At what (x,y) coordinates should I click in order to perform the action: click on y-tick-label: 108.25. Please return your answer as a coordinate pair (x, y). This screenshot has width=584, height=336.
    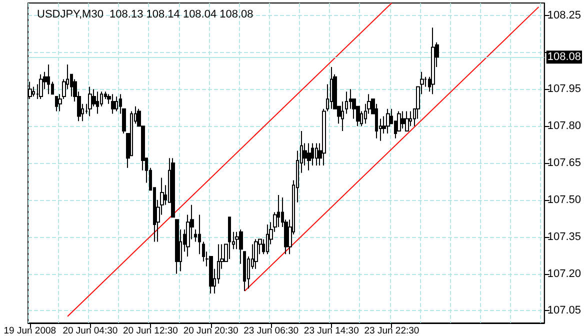
    Looking at the image, I should click on (564, 15).